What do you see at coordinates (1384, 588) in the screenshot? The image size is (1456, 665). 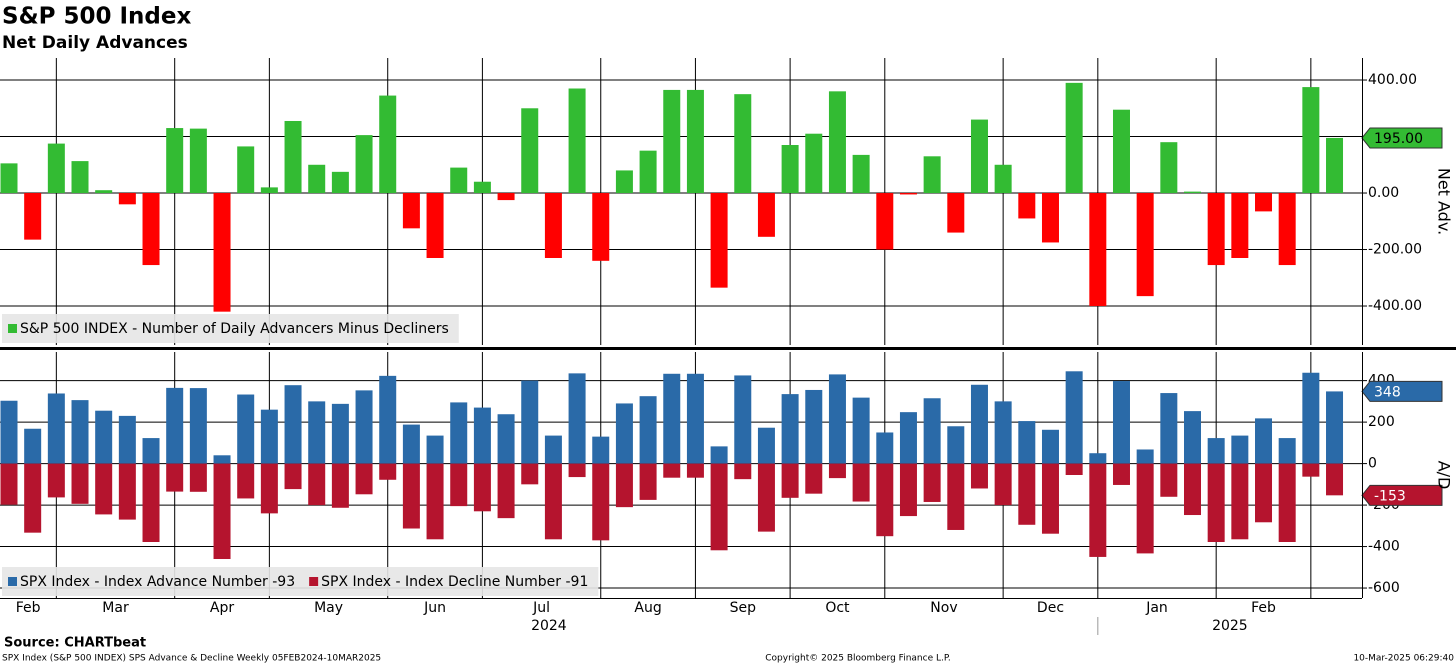 I see `y-tick-label: -600` at bounding box center [1384, 588].